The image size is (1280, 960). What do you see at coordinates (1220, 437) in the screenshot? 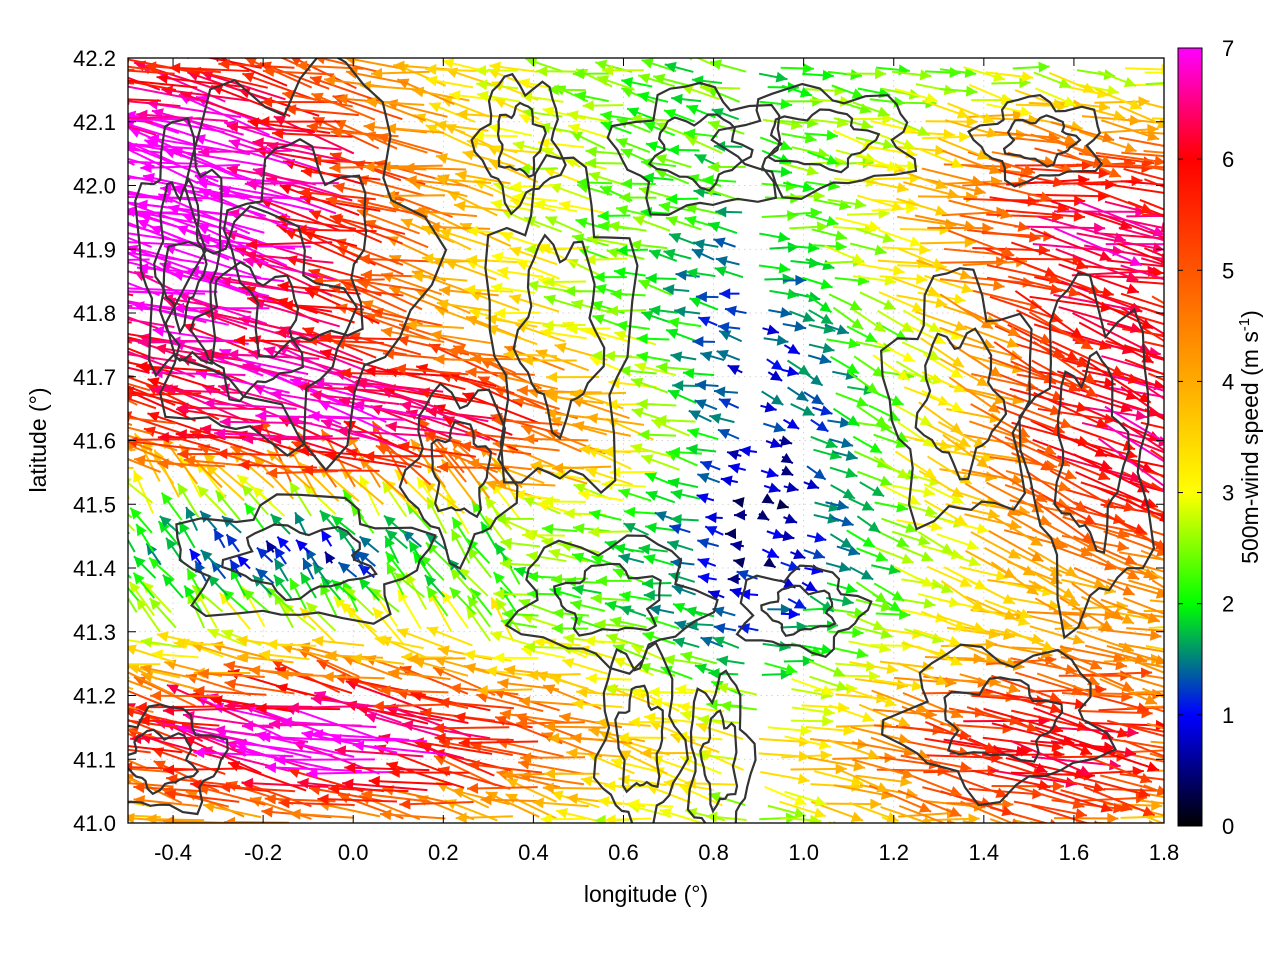
I see `colorbar: 0 1 2 3 4 5 6 7 500m-wind speed (m s-1)` at bounding box center [1220, 437].